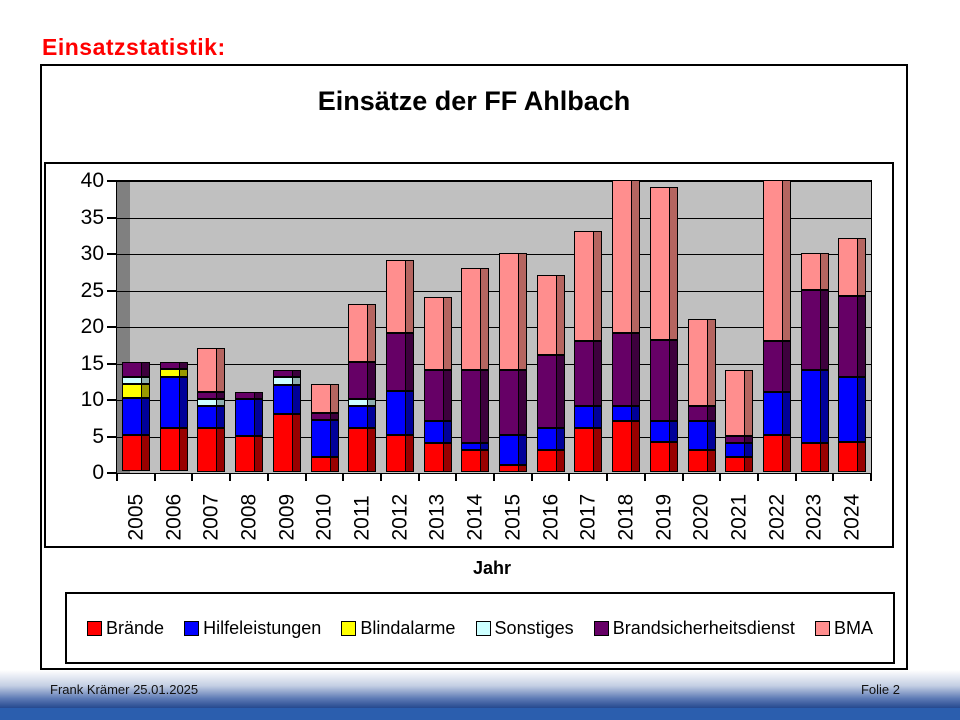  What do you see at coordinates (438, 384) in the screenshot?
I see `bar-2013` at bounding box center [438, 384].